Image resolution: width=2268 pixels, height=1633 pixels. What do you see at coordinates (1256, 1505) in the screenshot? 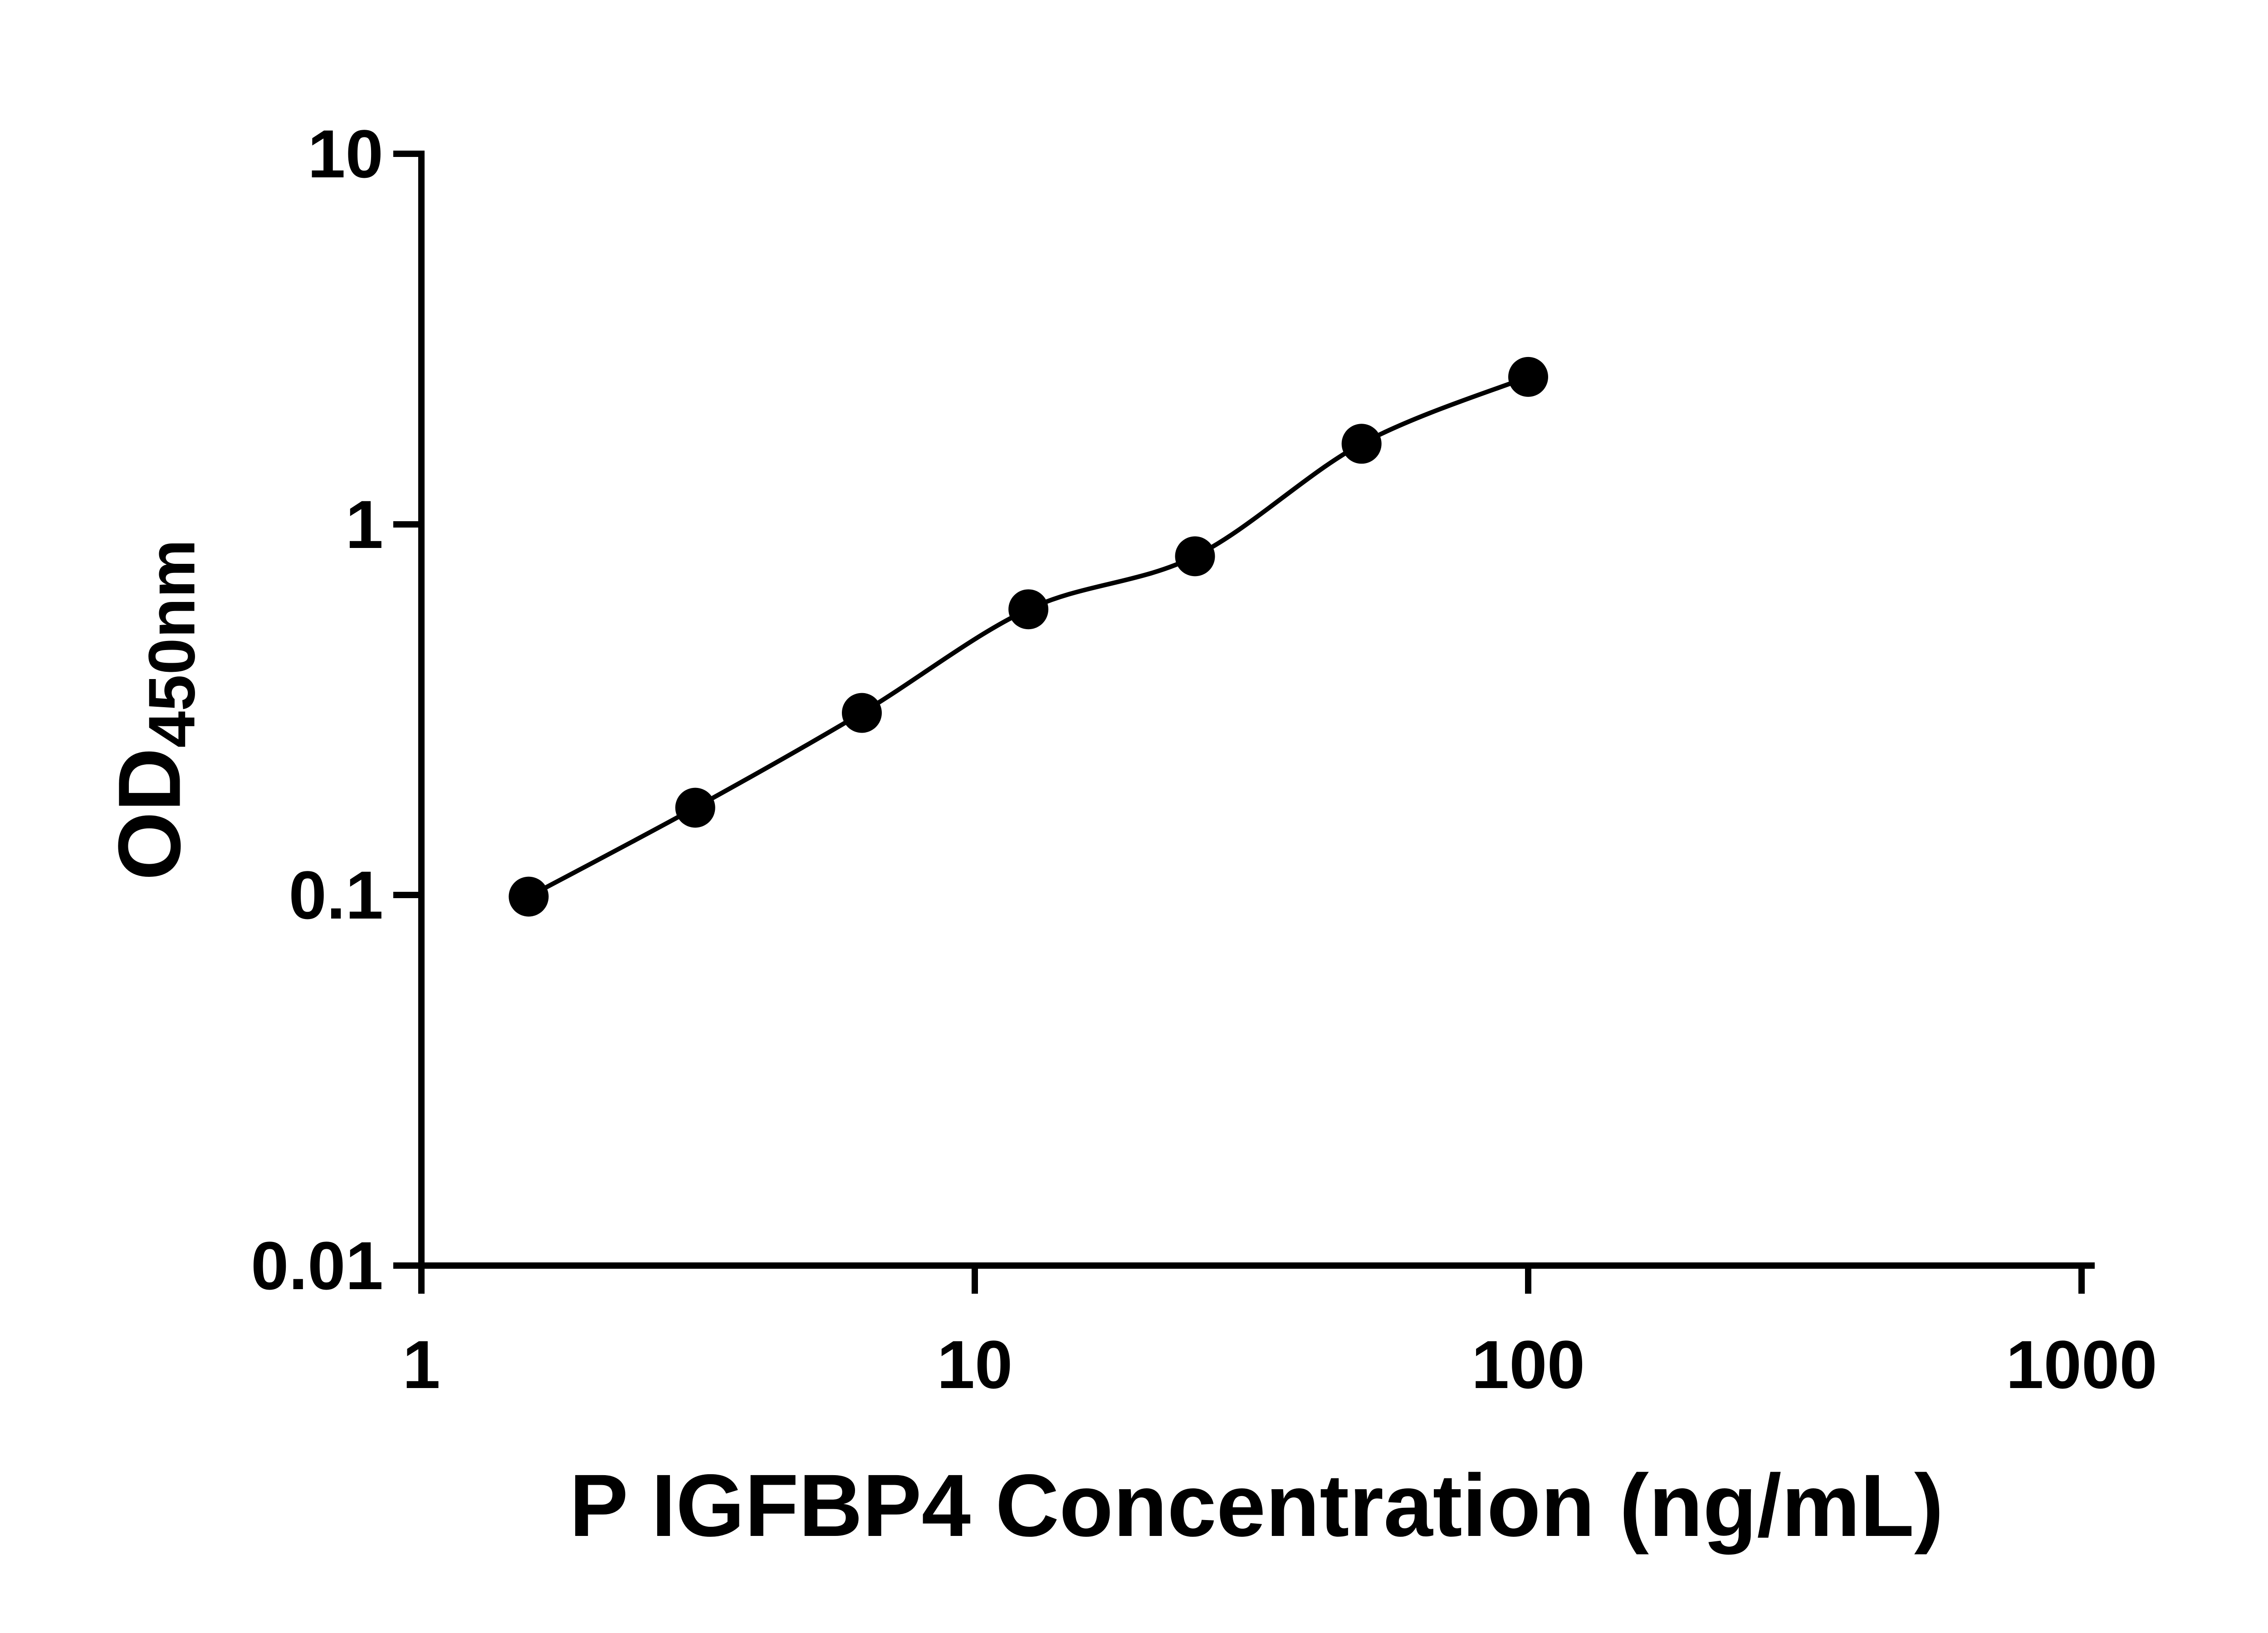
I see `x-axis-title: P IGFBP4 Concentration (ng/mL)` at bounding box center [1256, 1505].